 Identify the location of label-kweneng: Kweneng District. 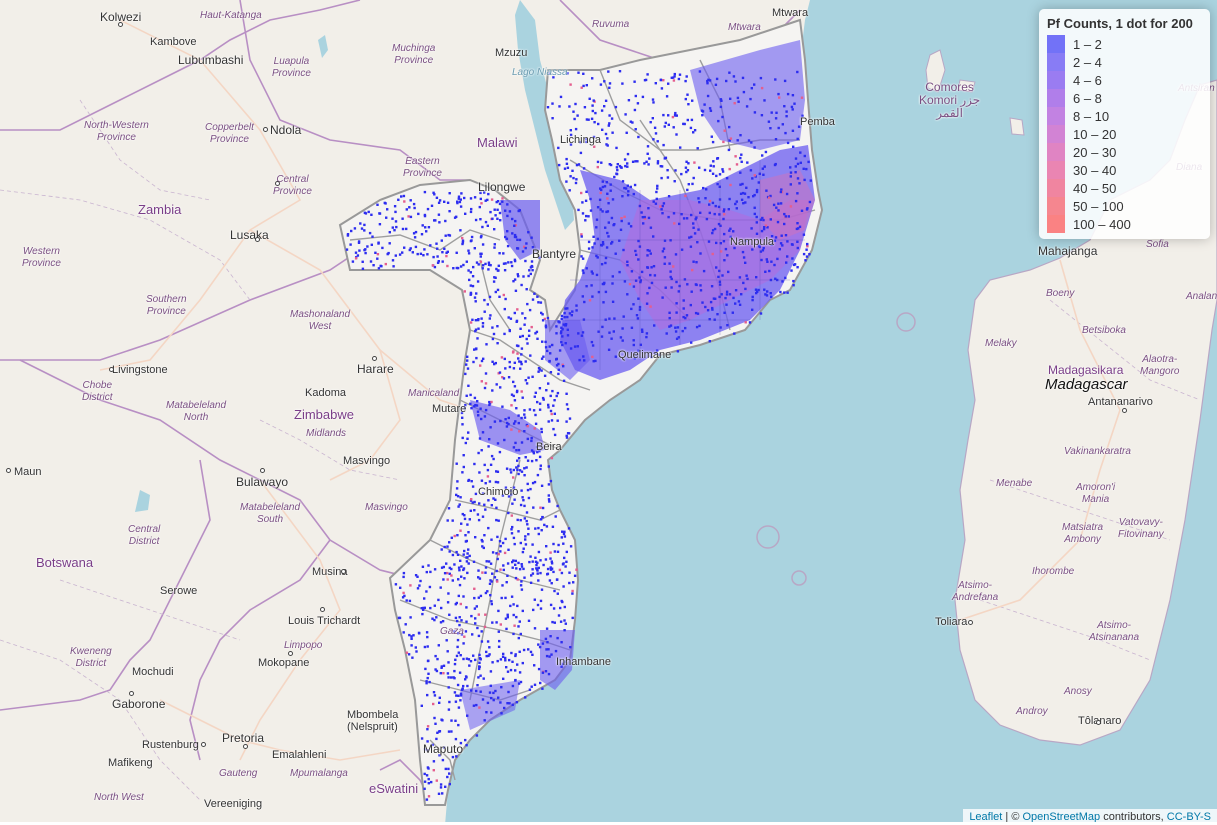
(91, 657).